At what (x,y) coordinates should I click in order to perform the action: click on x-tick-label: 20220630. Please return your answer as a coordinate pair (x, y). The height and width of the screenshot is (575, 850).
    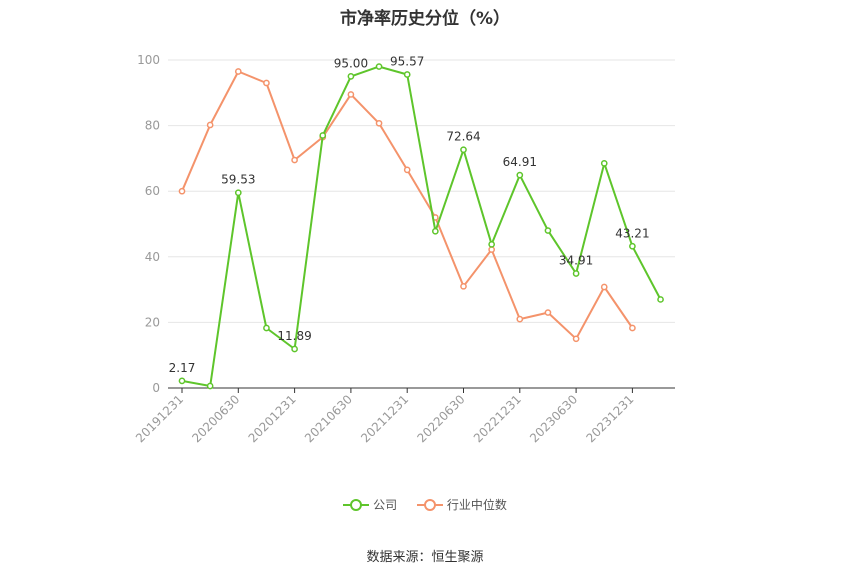
    Looking at the image, I should click on (441, 418).